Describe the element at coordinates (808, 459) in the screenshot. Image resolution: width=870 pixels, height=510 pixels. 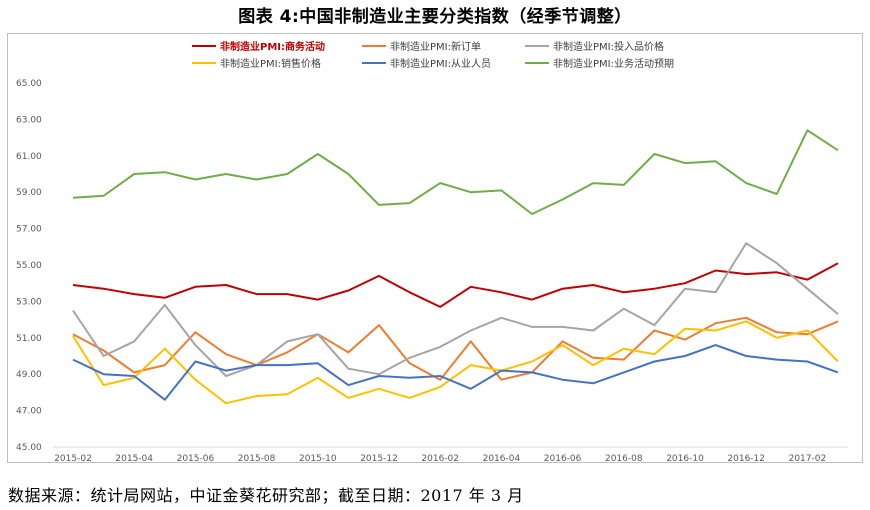
I see `x-tick-label: 2017-02` at that location.